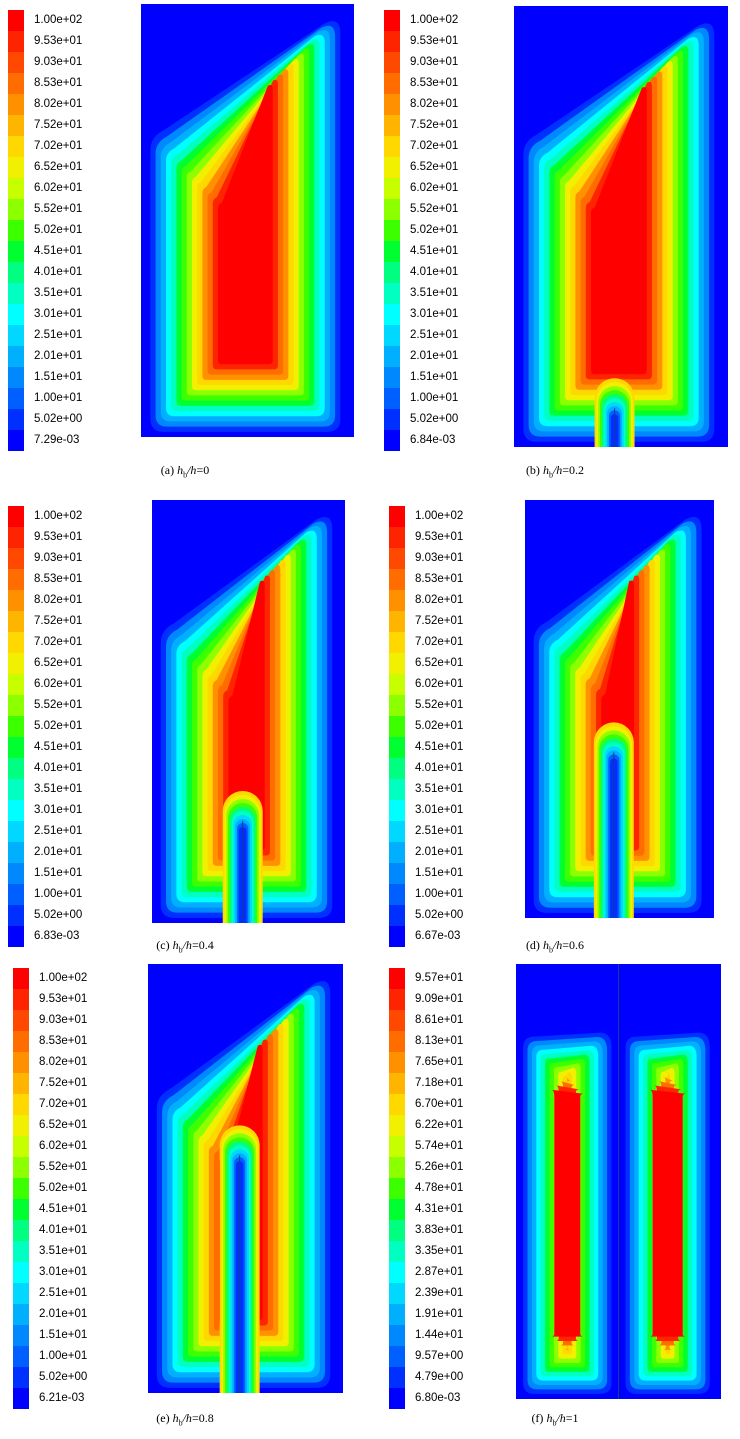 The image size is (740, 1439). Describe the element at coordinates (554, 1423) in the screenshot. I see `caption-subscript: b` at that location.